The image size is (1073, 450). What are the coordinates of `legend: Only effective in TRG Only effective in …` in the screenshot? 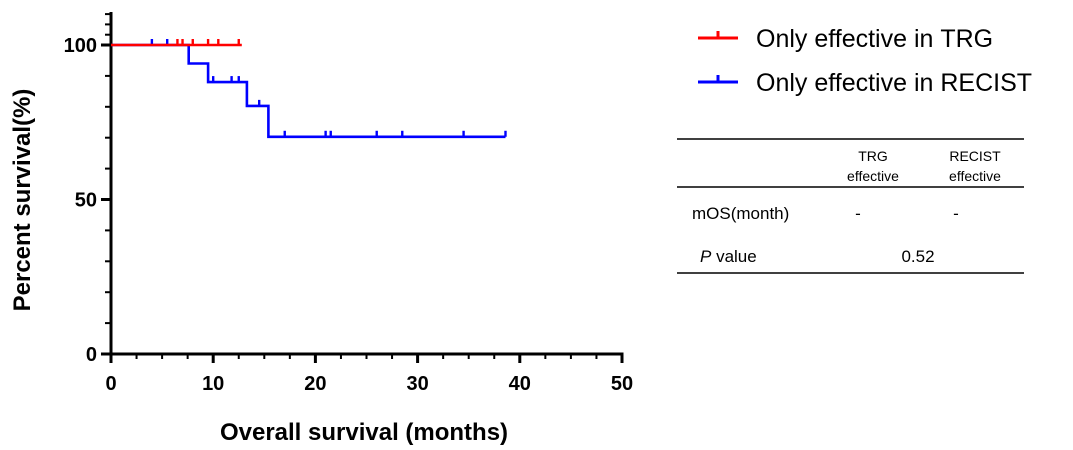 It's located at (865, 61).